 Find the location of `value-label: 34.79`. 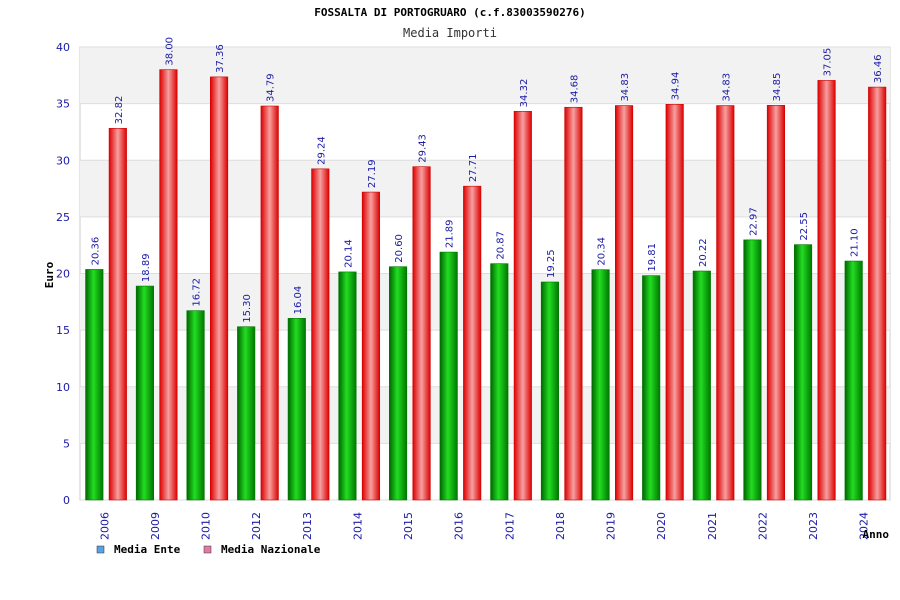

value-label: 34.79 is located at coordinates (271, 87).